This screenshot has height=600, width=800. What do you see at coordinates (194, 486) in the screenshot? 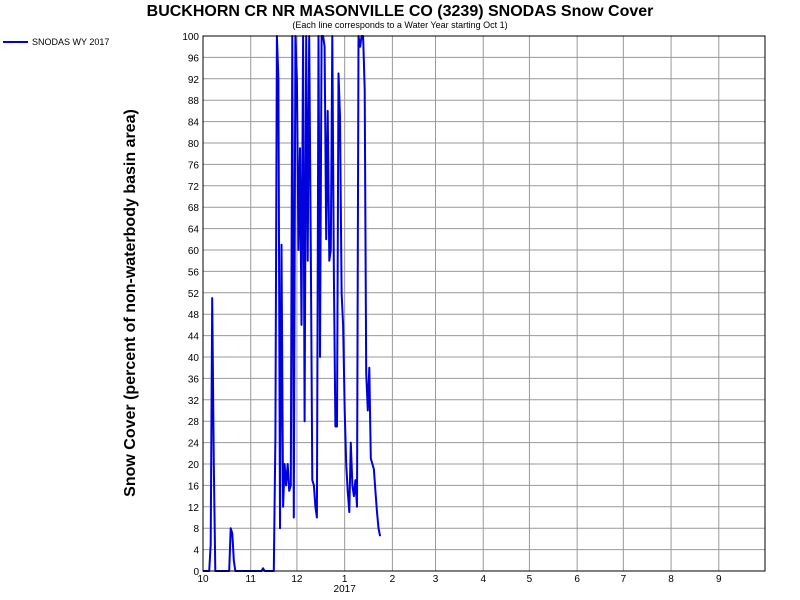
I see `y-tick-label: 16` at bounding box center [194, 486].